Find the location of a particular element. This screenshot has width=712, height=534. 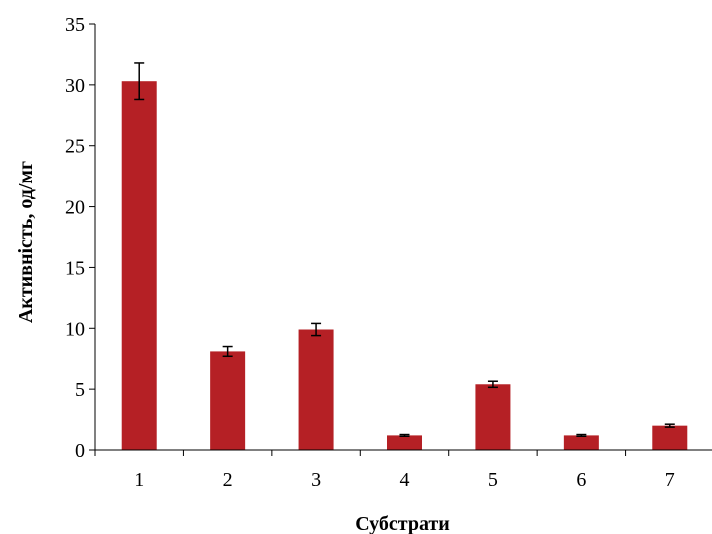

y-tick-label: 10 is located at coordinates (75, 329).